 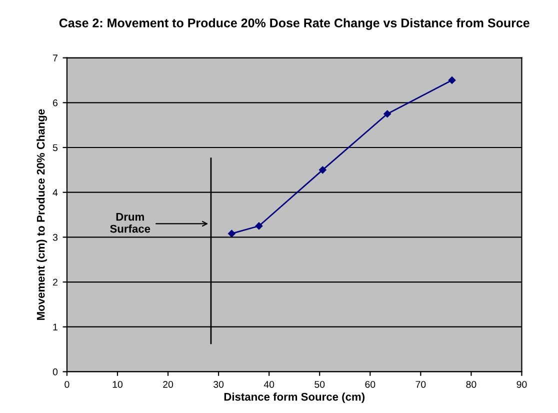 I want to click on y-tick-label: 1, so click(x=55, y=327).